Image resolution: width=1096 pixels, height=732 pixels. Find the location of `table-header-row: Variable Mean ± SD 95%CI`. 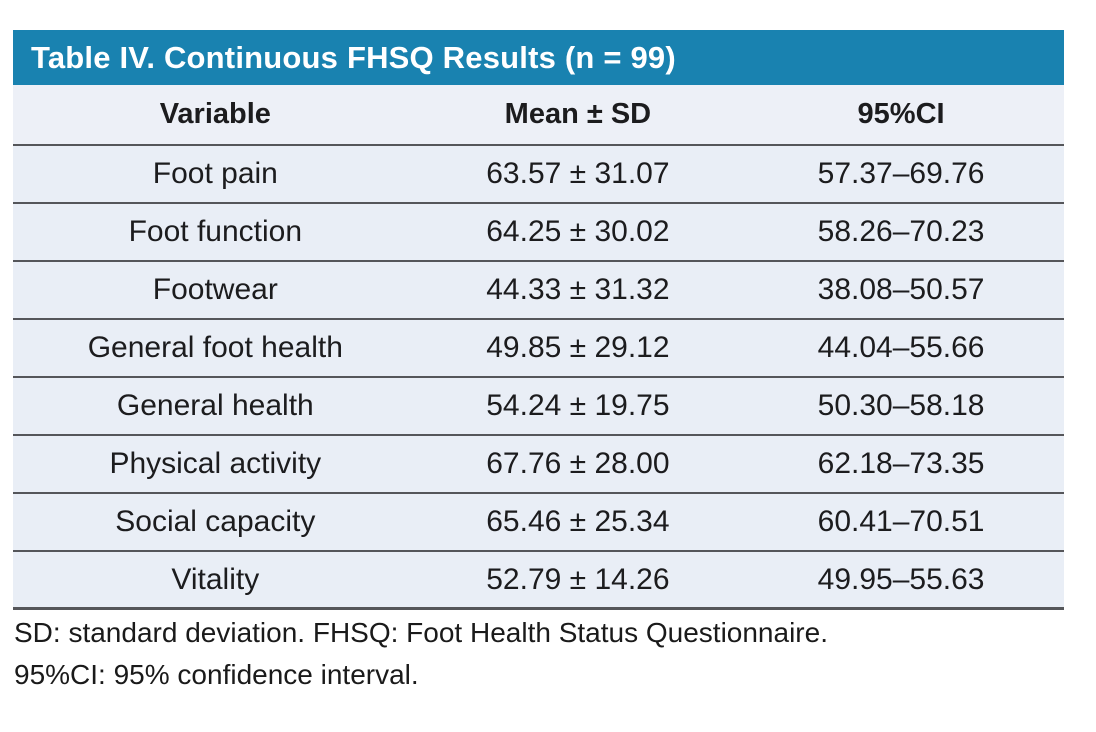

table-header-row: Variable Mean ± SD 95%CI is located at coordinates (538, 115).